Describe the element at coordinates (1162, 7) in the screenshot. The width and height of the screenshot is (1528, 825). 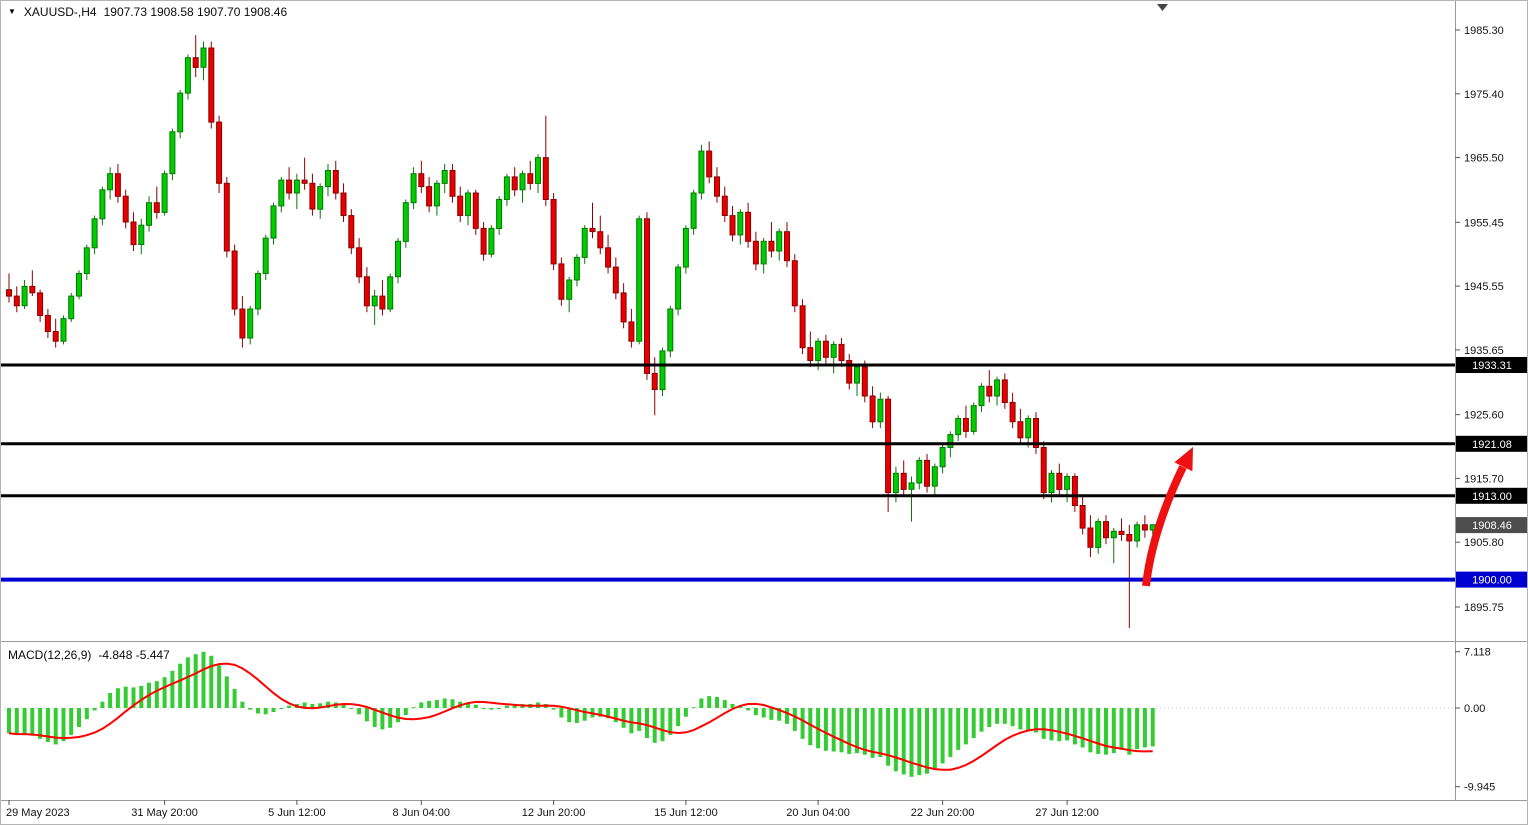
I see `scroll-anchor-icon` at that location.